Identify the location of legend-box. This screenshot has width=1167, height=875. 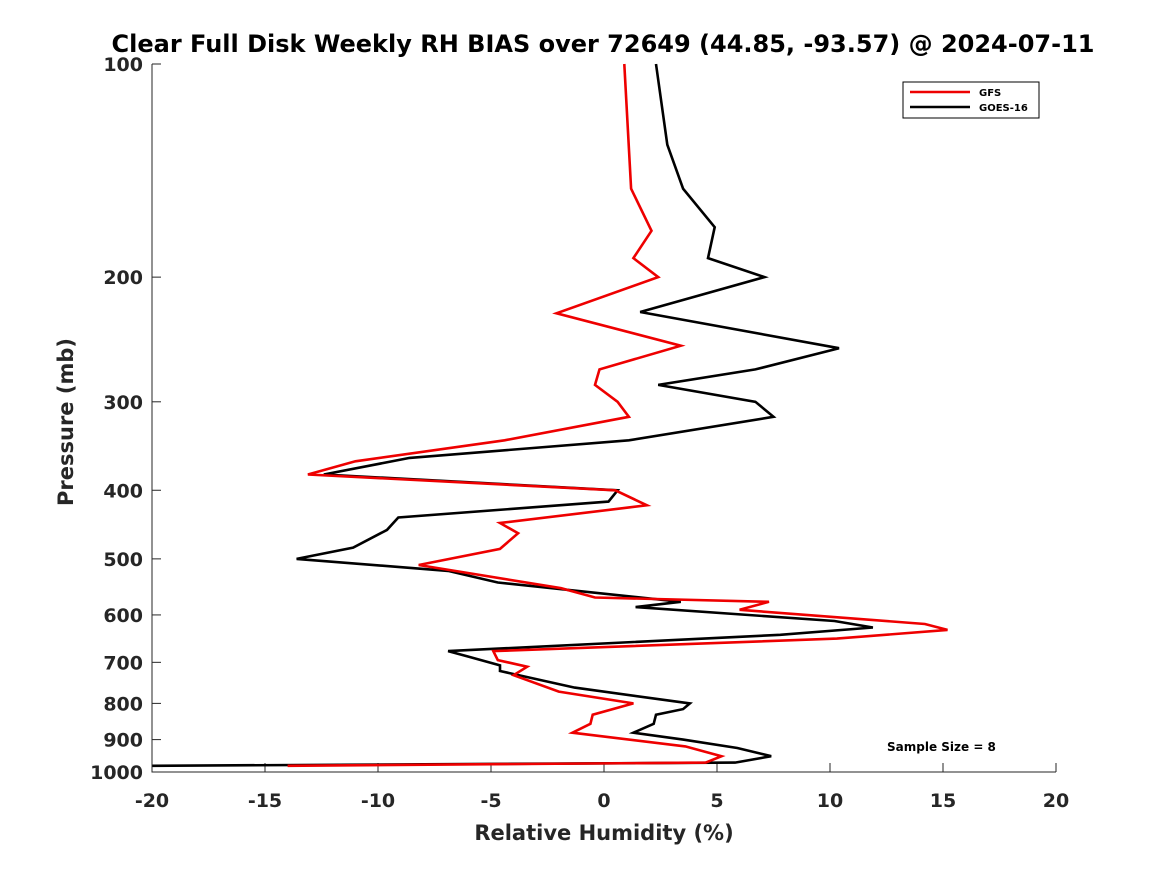
(971, 100).